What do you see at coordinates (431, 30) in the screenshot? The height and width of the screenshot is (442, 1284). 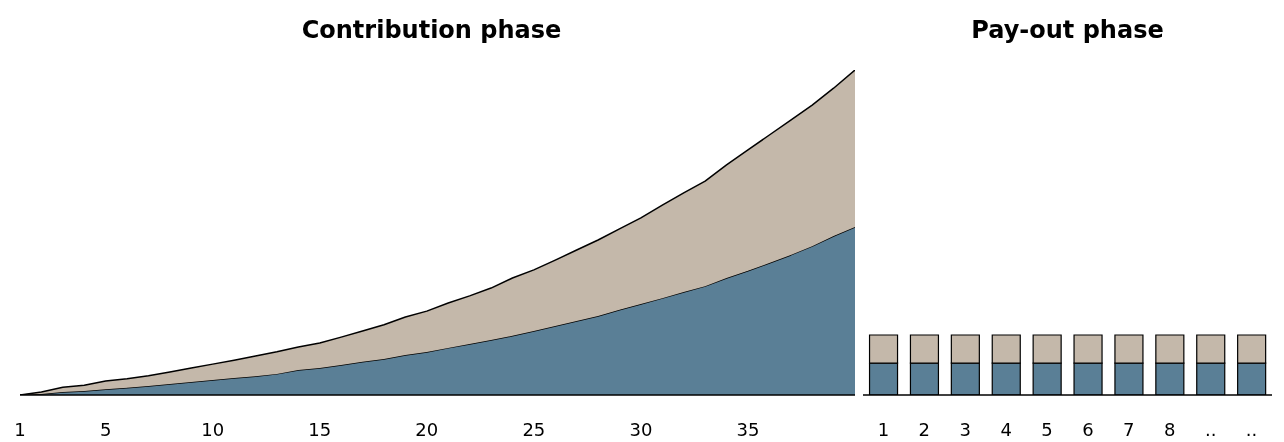 I see `chart-title: Contribution phase` at bounding box center [431, 30].